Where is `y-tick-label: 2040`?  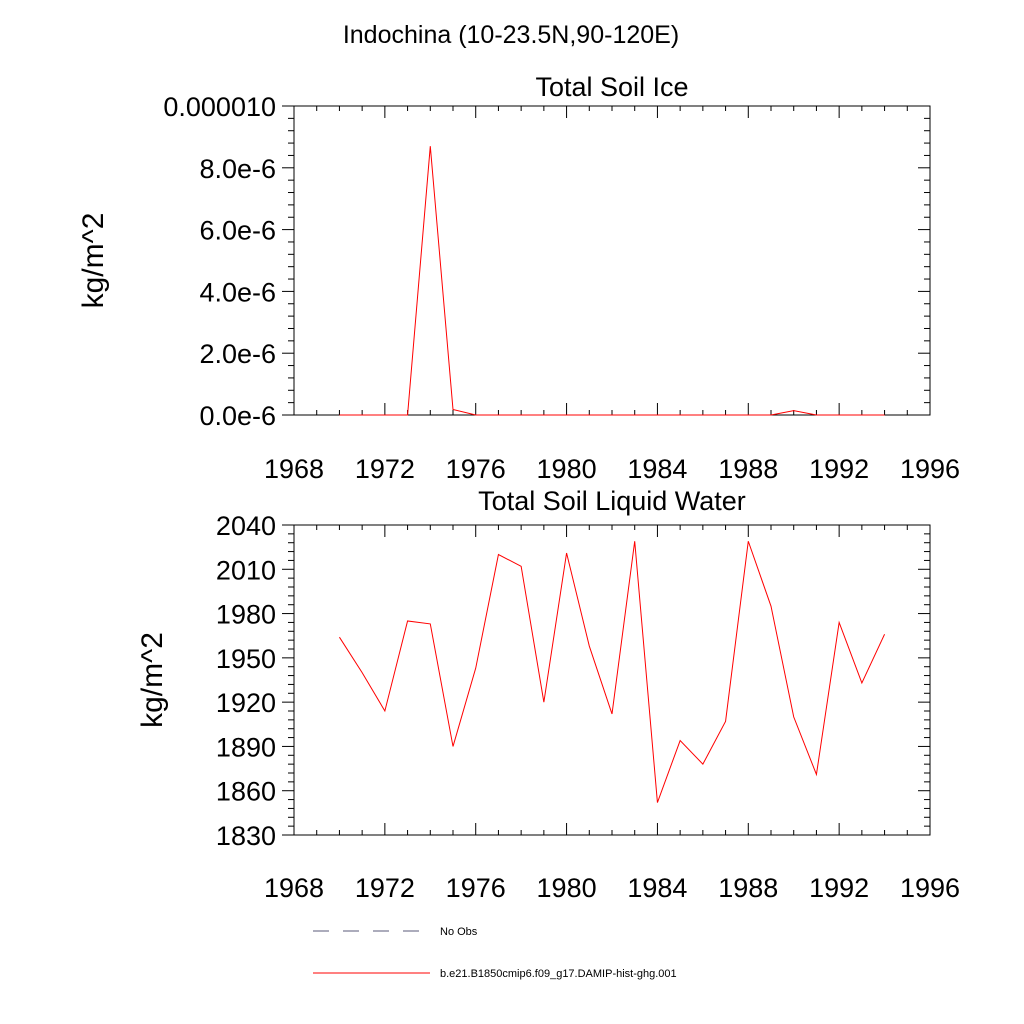 y-tick-label: 2040 is located at coordinates (246, 526).